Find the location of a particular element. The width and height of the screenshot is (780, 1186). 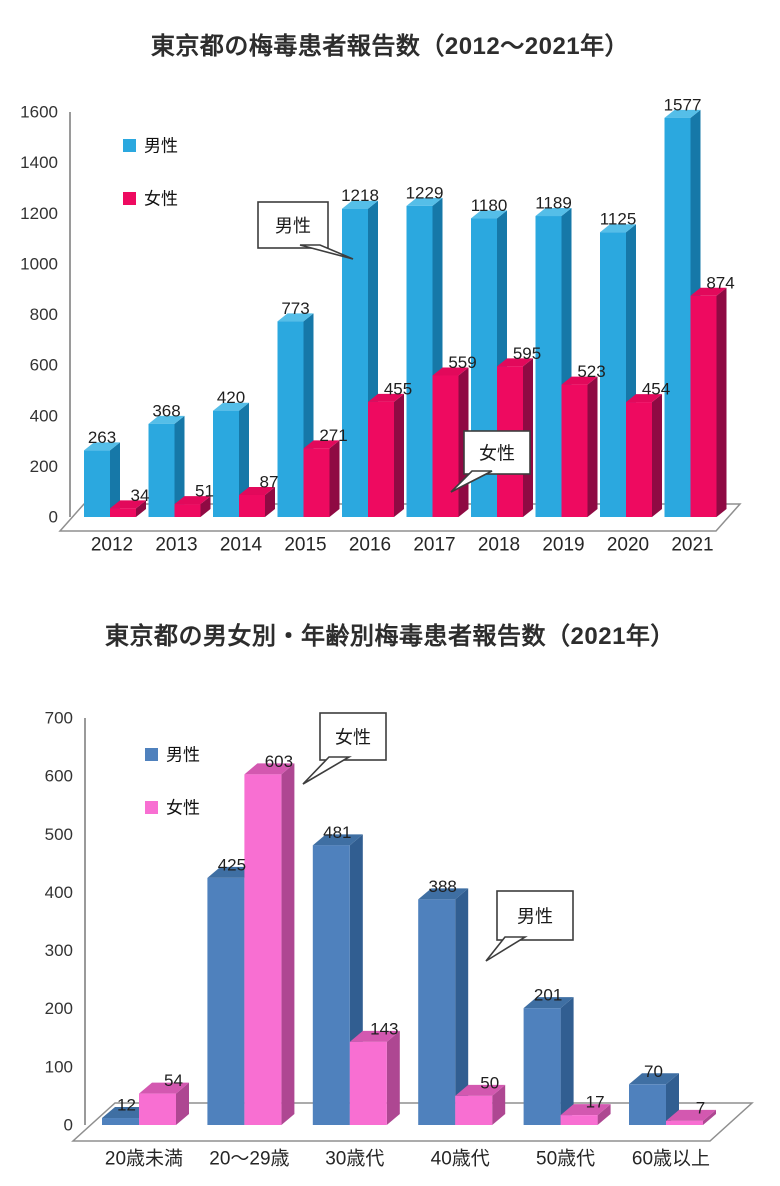

bar-male-60歳以上 is located at coordinates (654, 1099).